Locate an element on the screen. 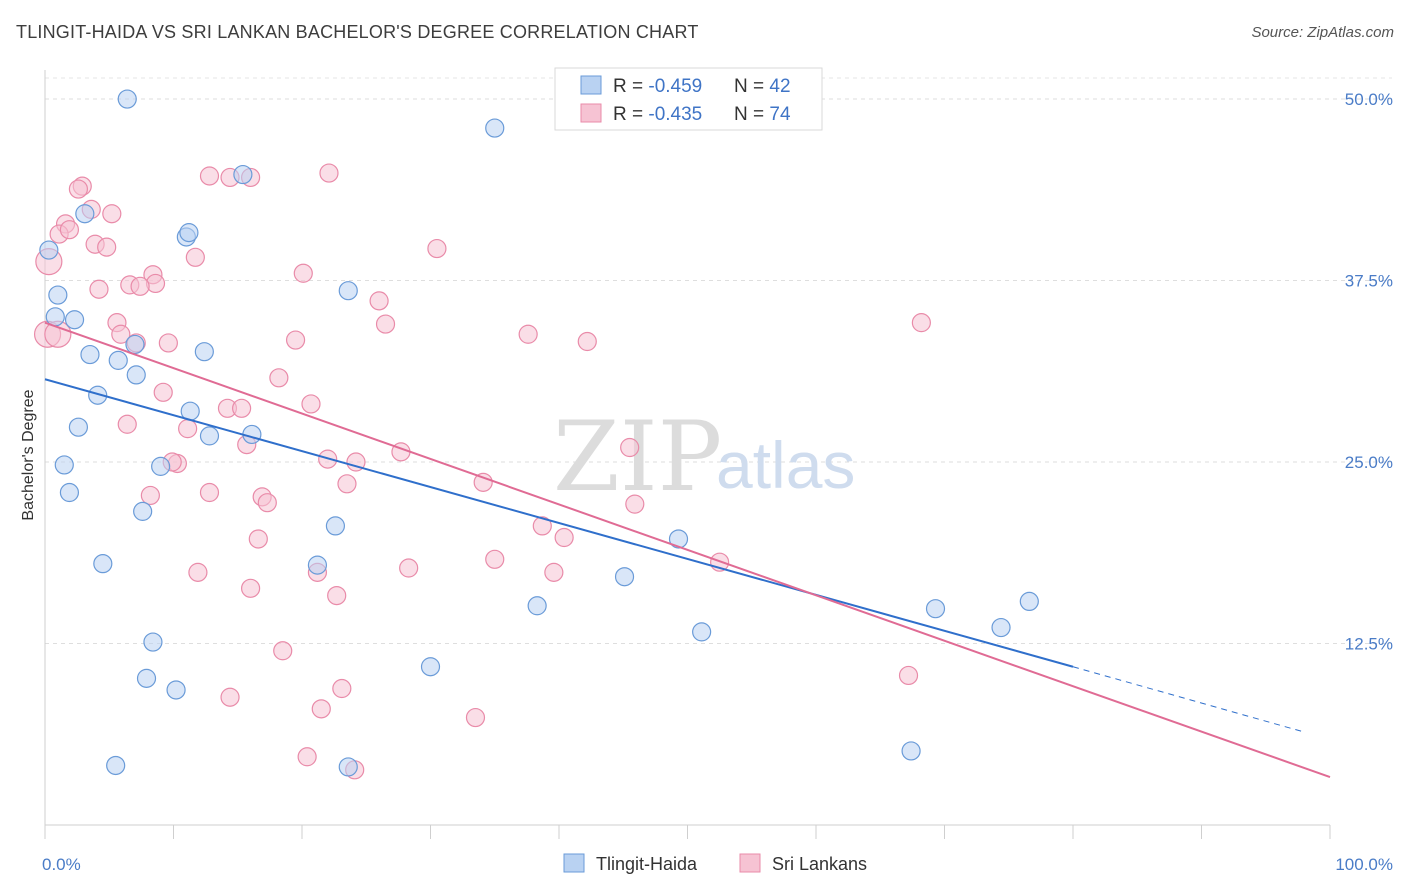  legend-r-value-2: -0.435 is located at coordinates (675, 114).